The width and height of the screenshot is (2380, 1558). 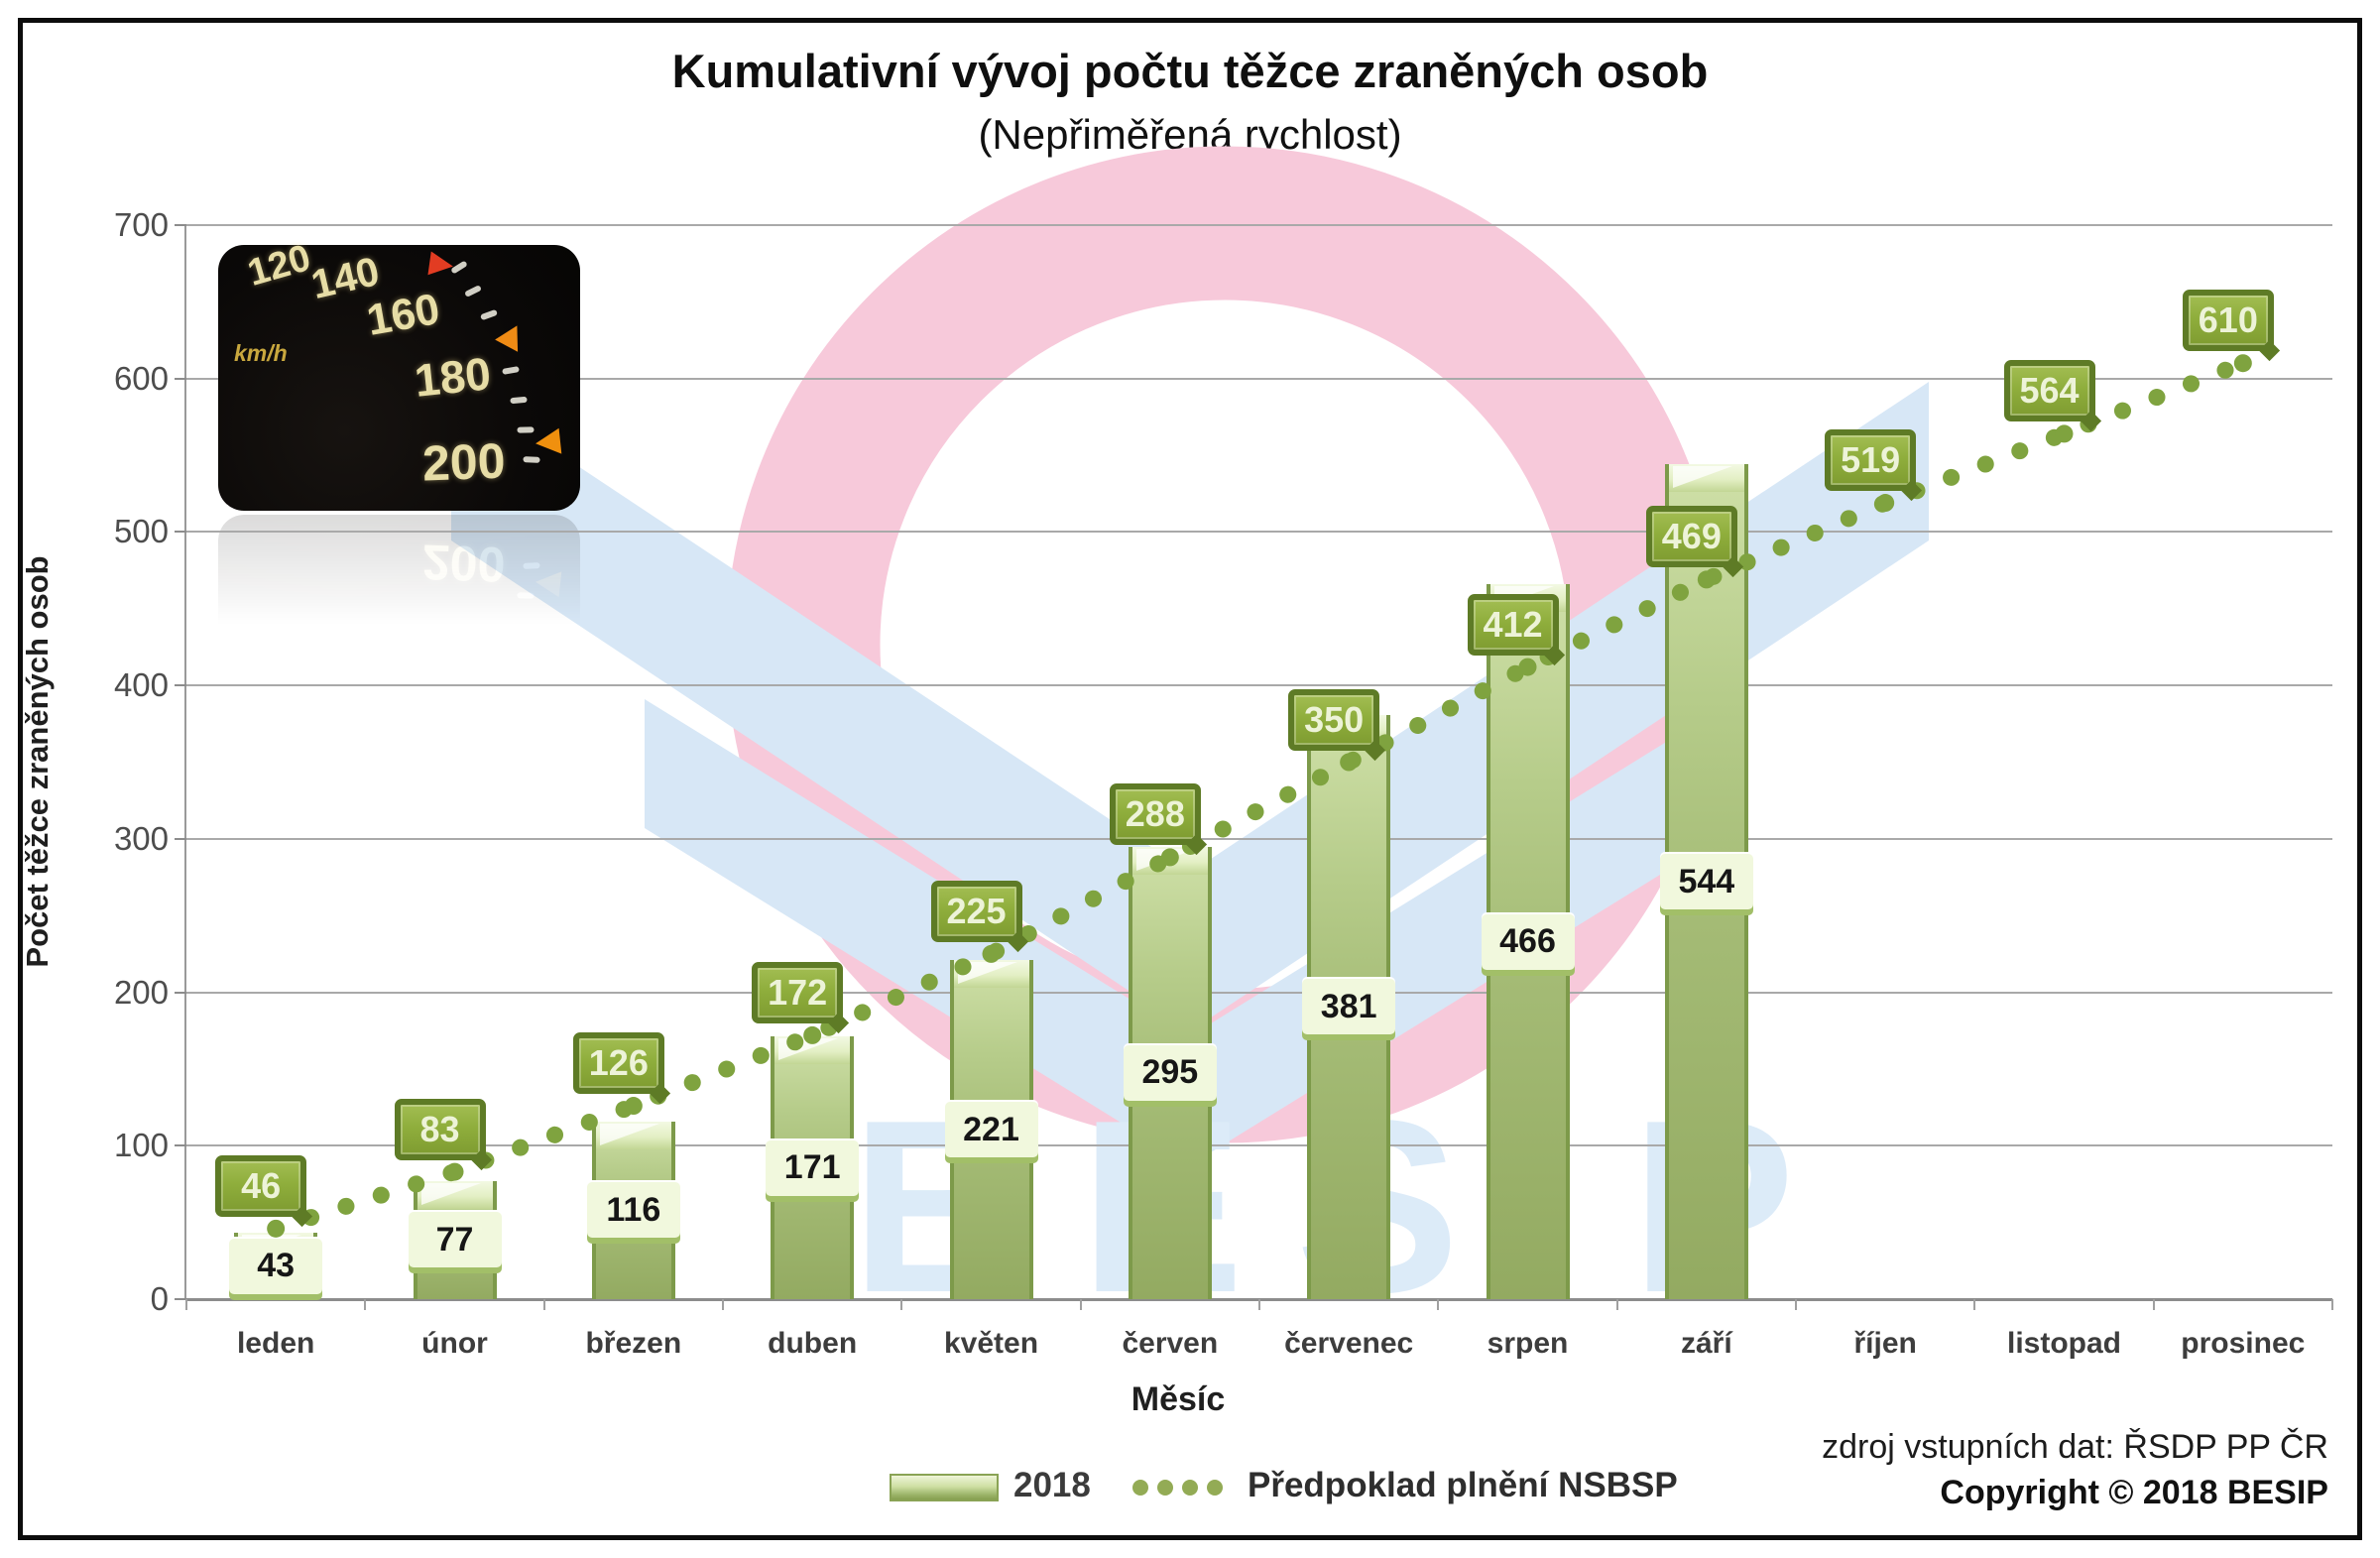 What do you see at coordinates (261, 353) in the screenshot?
I see `speedometer-unit-label: km/h` at bounding box center [261, 353].